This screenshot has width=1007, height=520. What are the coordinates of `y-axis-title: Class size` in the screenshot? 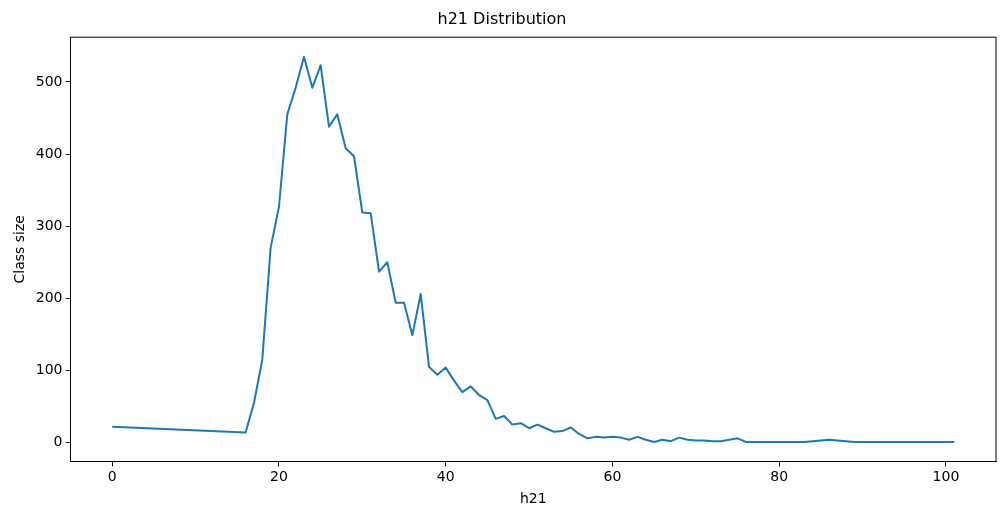 It's located at (19, 249).